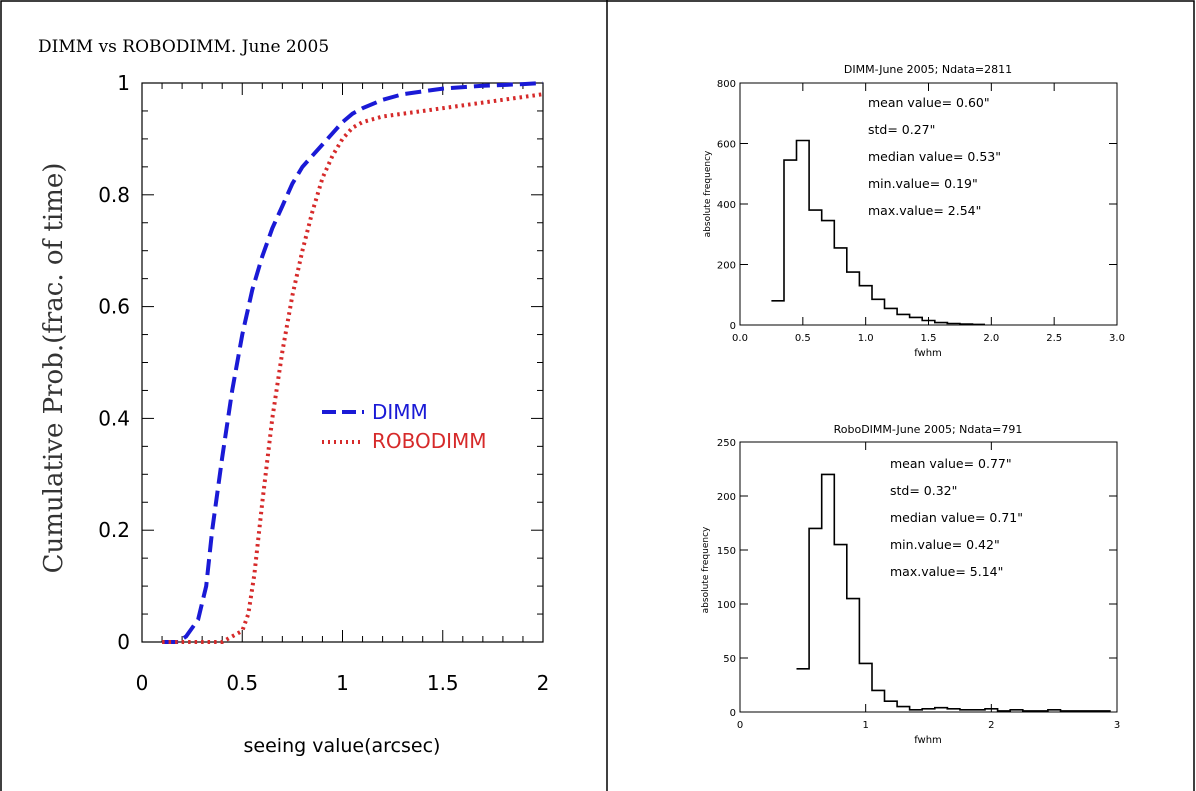 The width and height of the screenshot is (1196, 791). What do you see at coordinates (543, 683) in the screenshot?
I see `x-tick-label: 2` at bounding box center [543, 683].